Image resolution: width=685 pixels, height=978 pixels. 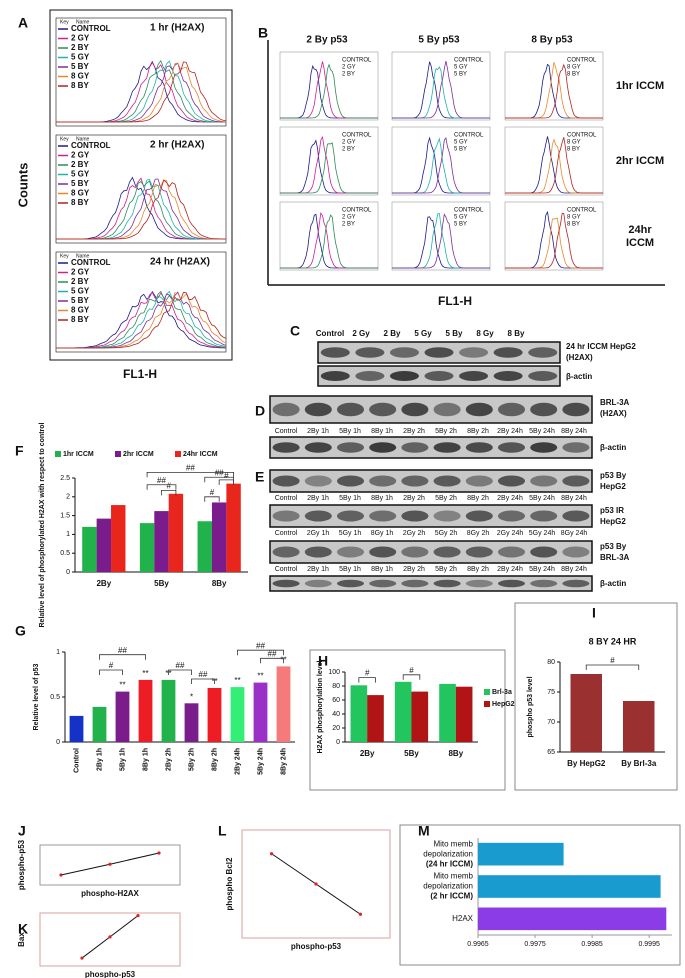 What do you see at coordinates (461, 218) in the screenshot?
I see `legend-entry: 5 GY` at bounding box center [461, 218].